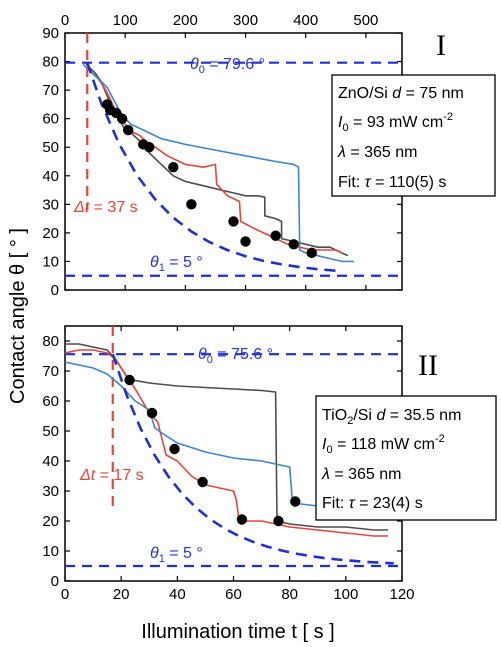 The height and width of the screenshot is (647, 501). I want to click on info-d-val-2: = 35.5 nm, so click(423, 415).